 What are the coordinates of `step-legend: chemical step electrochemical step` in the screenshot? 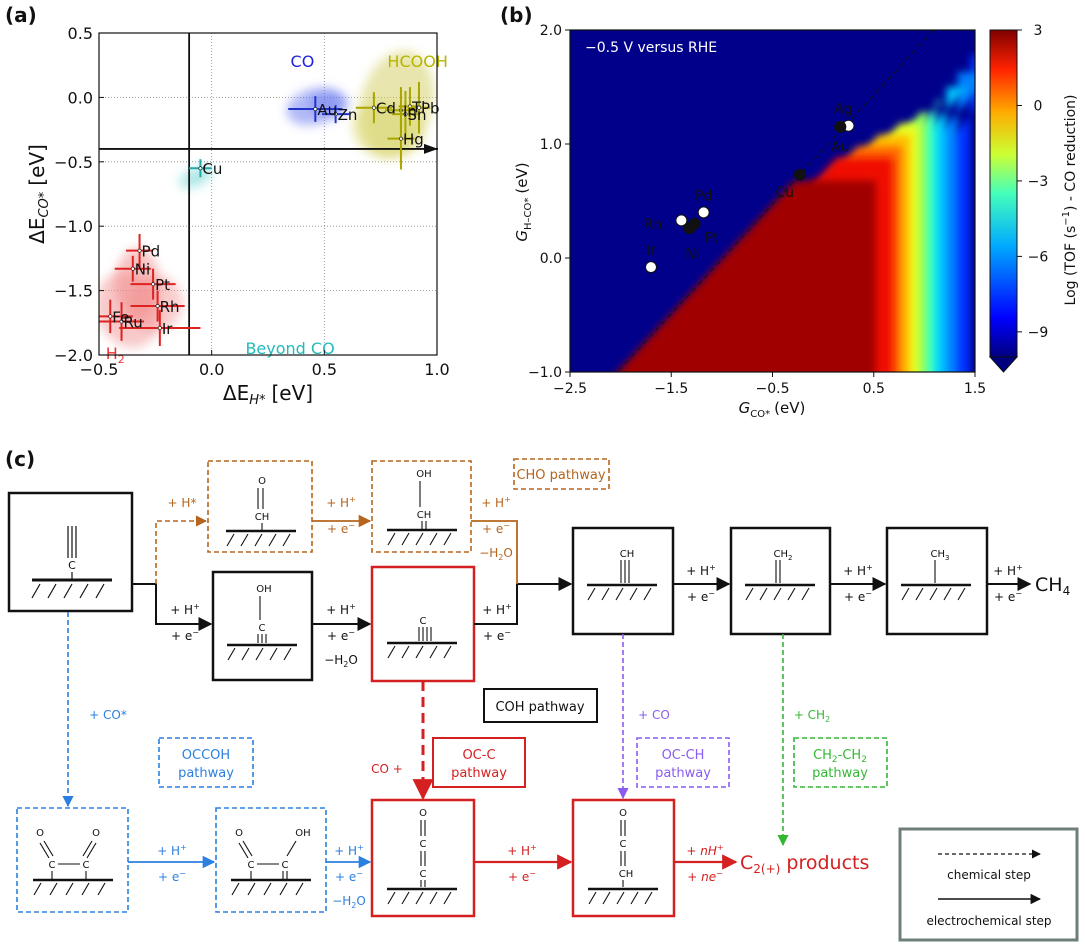 It's located at (988, 884).